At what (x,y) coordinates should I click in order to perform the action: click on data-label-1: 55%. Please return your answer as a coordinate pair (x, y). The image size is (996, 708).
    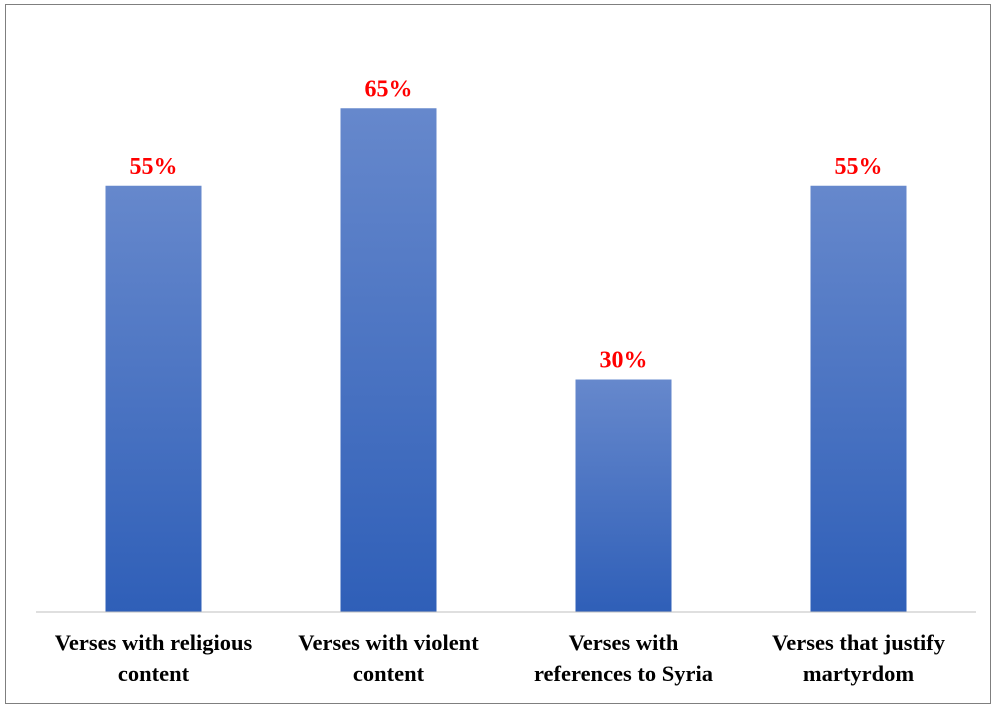
    Looking at the image, I should click on (154, 167).